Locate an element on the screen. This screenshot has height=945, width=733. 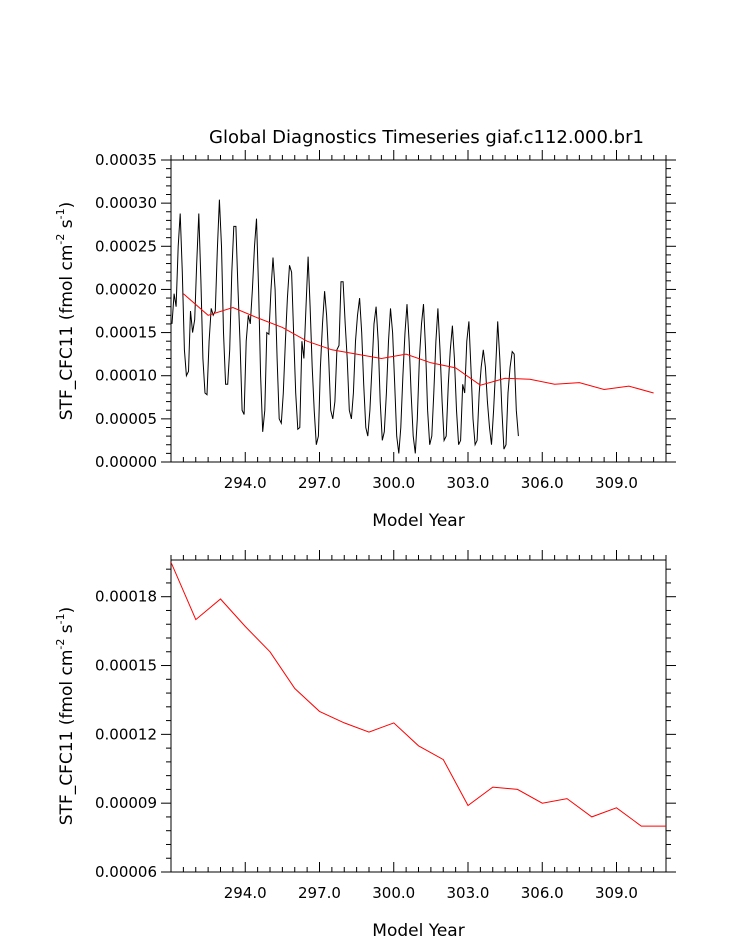
bottom-y-tick-label: 0.00009 is located at coordinates (126, 803).